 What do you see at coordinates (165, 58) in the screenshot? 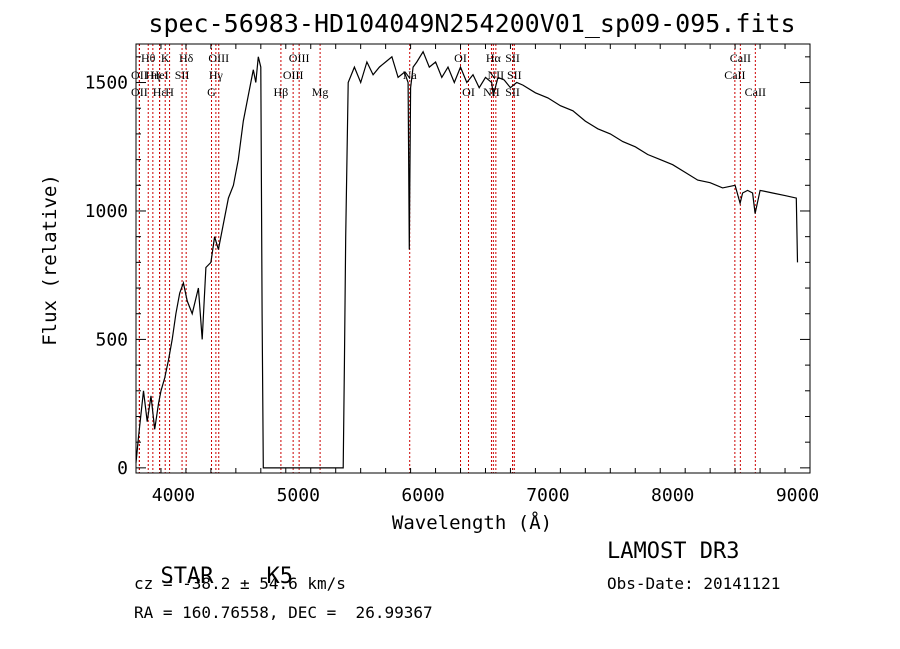
I see `line-label: K` at bounding box center [165, 58].